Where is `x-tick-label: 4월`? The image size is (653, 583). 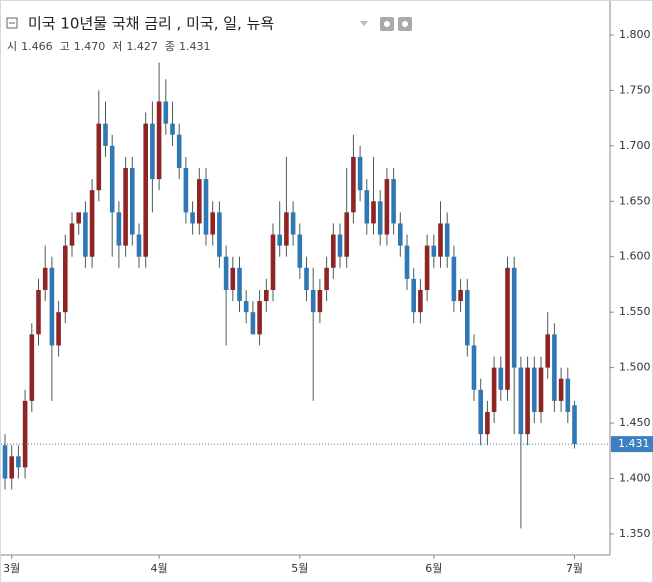 x-tick-label: 4월 is located at coordinates (159, 568).